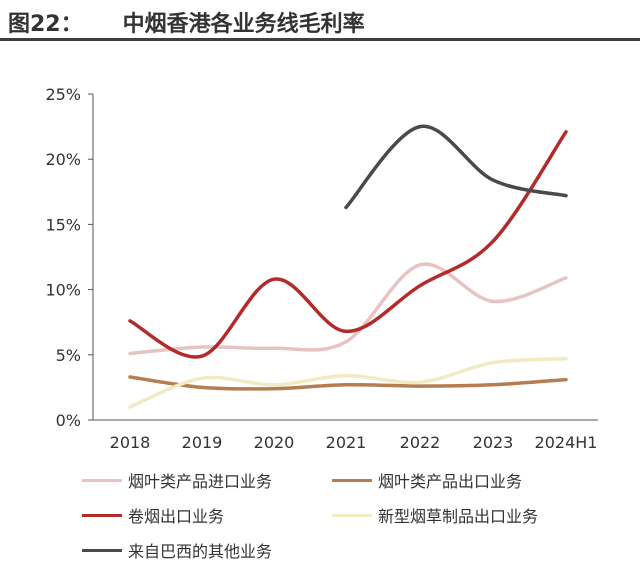 The height and width of the screenshot is (577, 640). What do you see at coordinates (274, 442) in the screenshot?
I see `x-tick-label: 2020` at bounding box center [274, 442].